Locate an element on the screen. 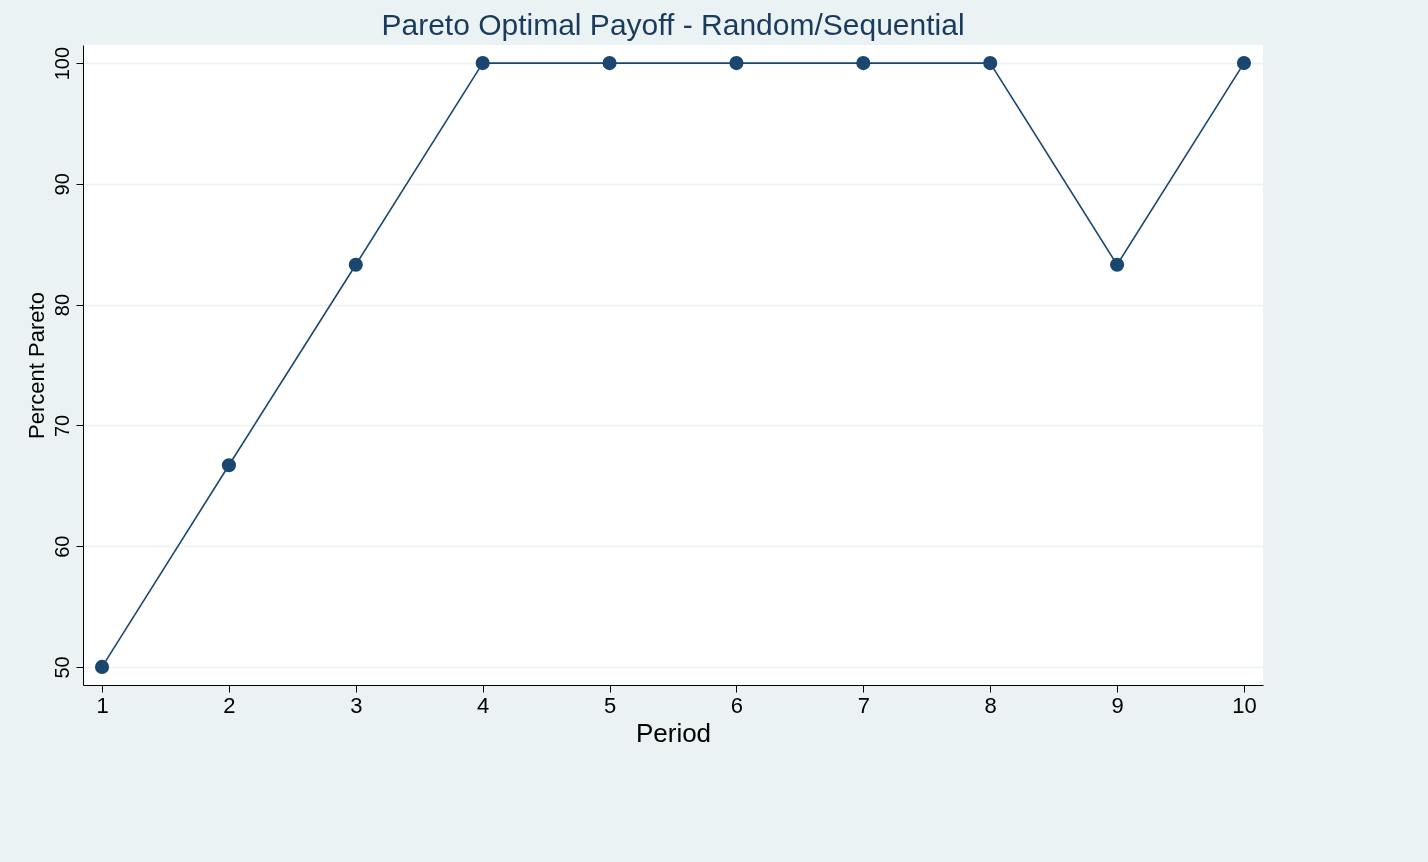 The image size is (1428, 862). x-tick-label: 4 is located at coordinates (483, 705).